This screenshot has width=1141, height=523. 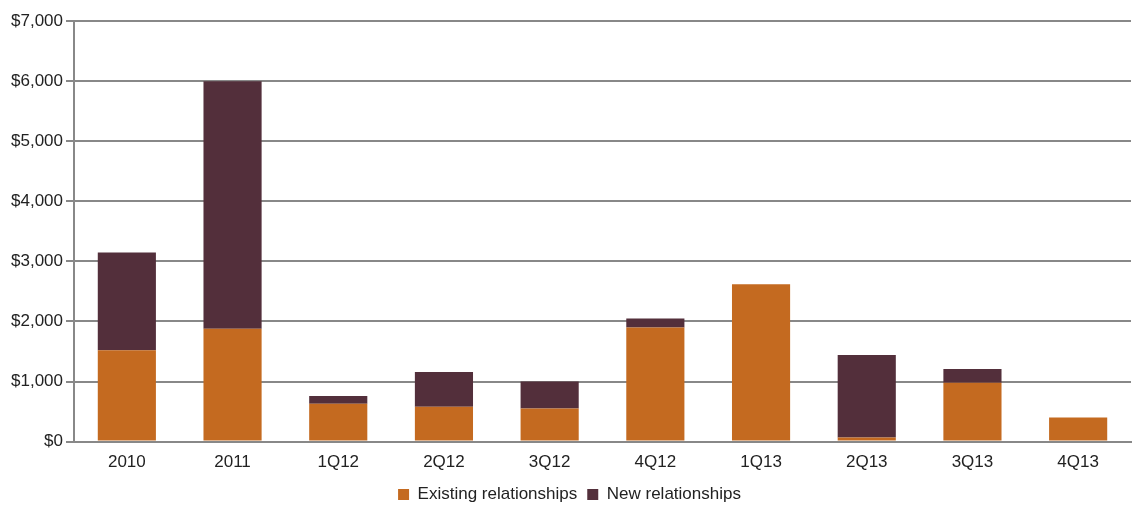 What do you see at coordinates (655, 462) in the screenshot?
I see `x-tick-label: 4Q12` at bounding box center [655, 462].